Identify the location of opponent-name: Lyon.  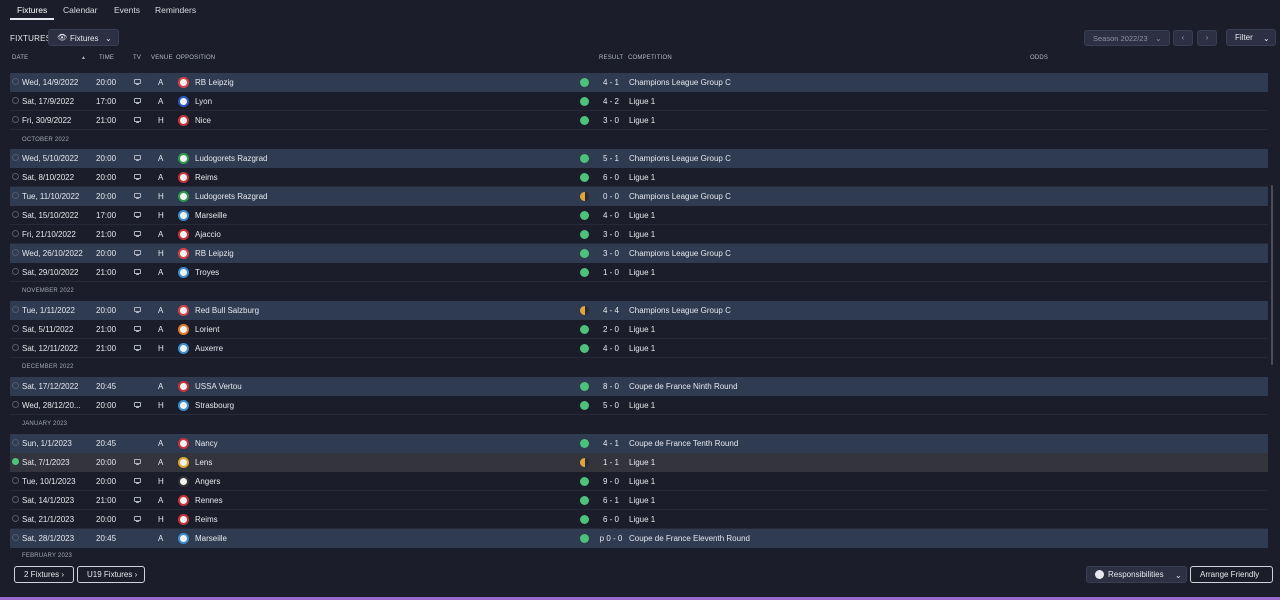
(204, 101).